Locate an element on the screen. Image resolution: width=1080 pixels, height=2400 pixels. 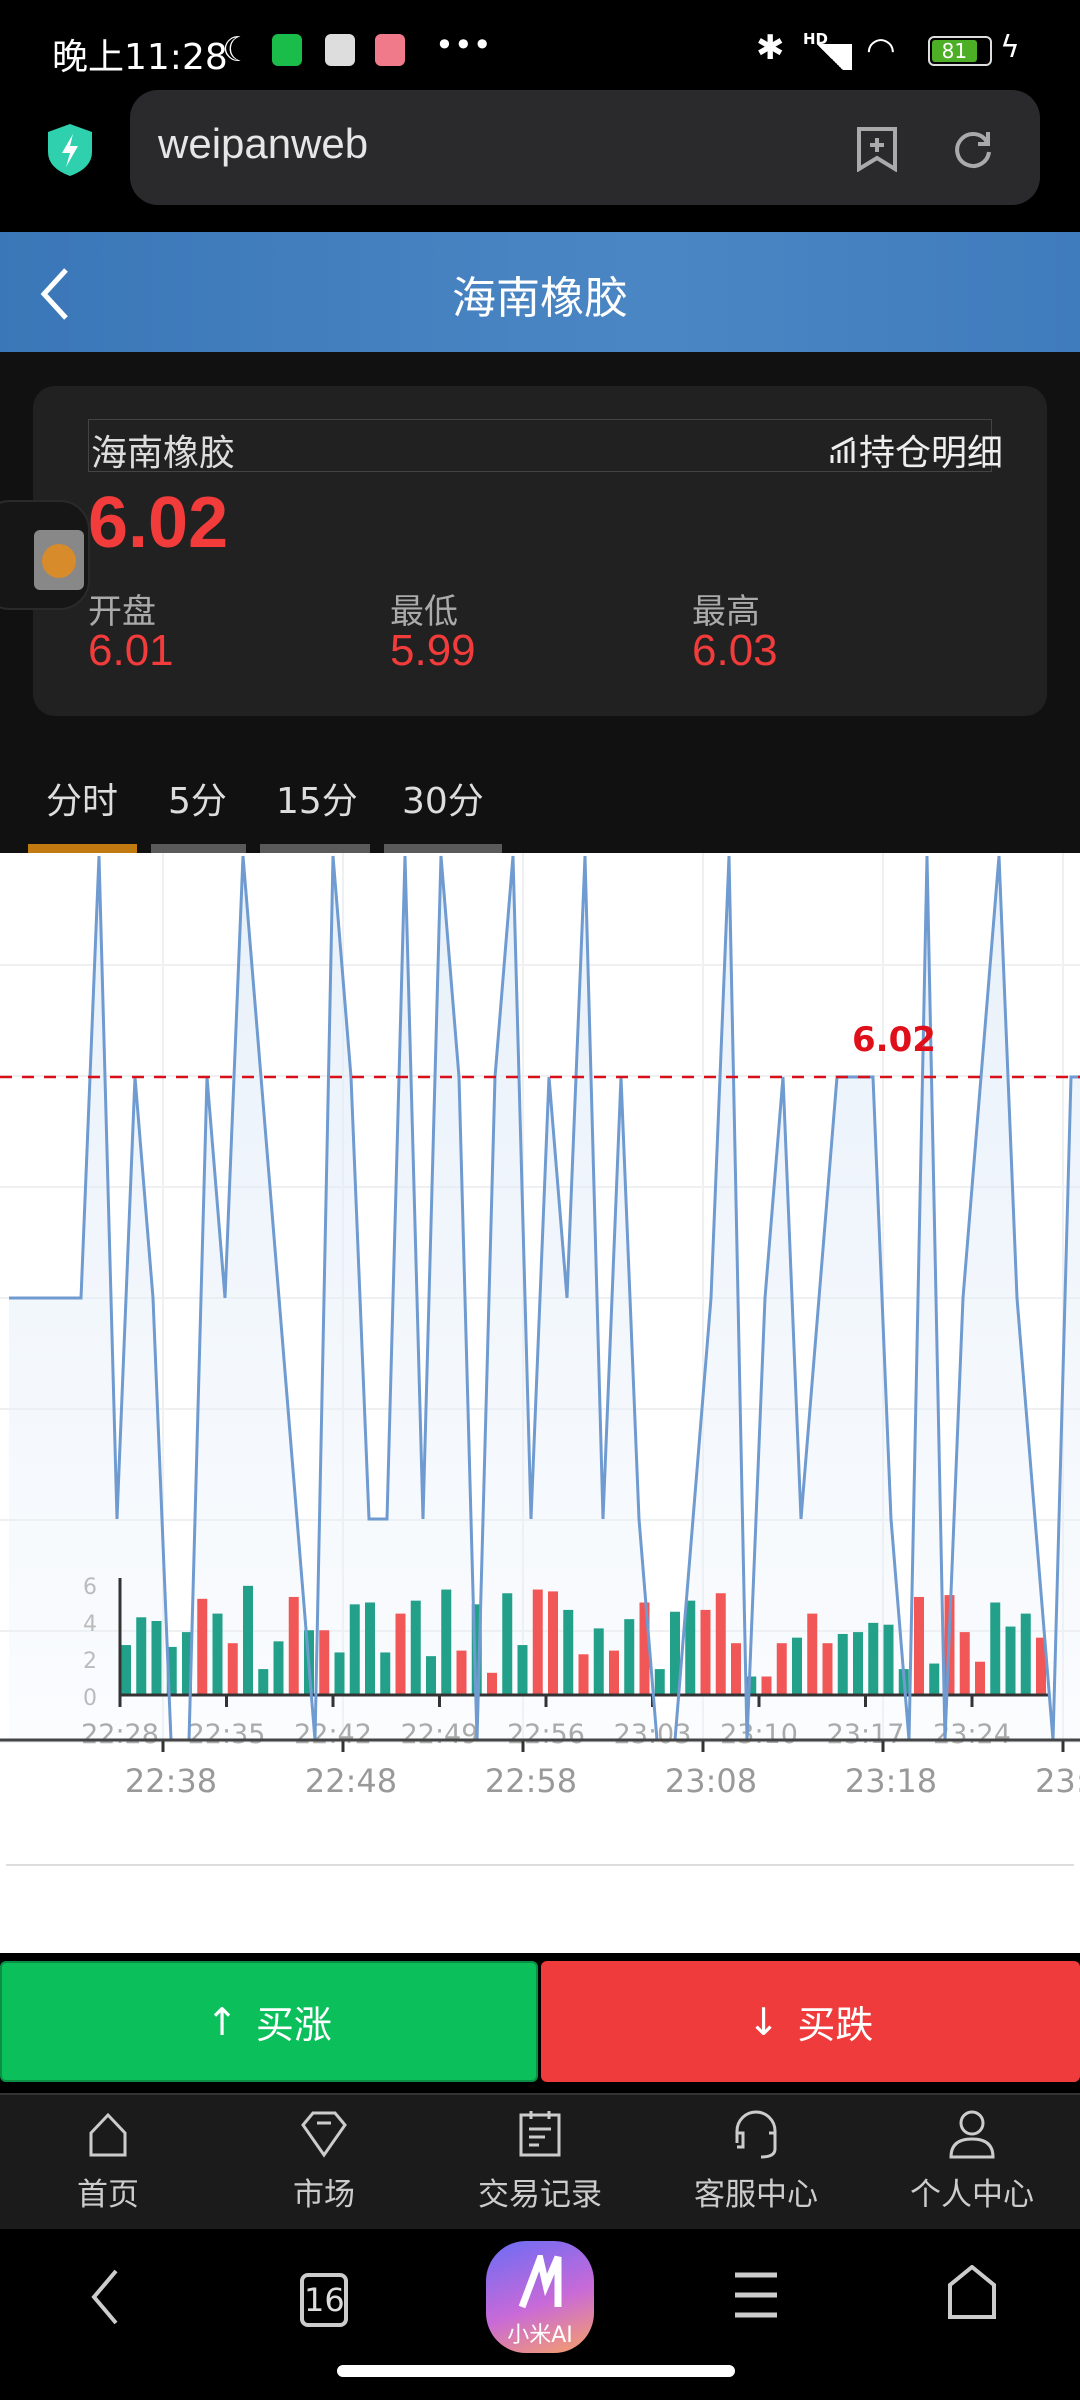
xiaomi-ai-button: 小米AI is located at coordinates (540, 2297).